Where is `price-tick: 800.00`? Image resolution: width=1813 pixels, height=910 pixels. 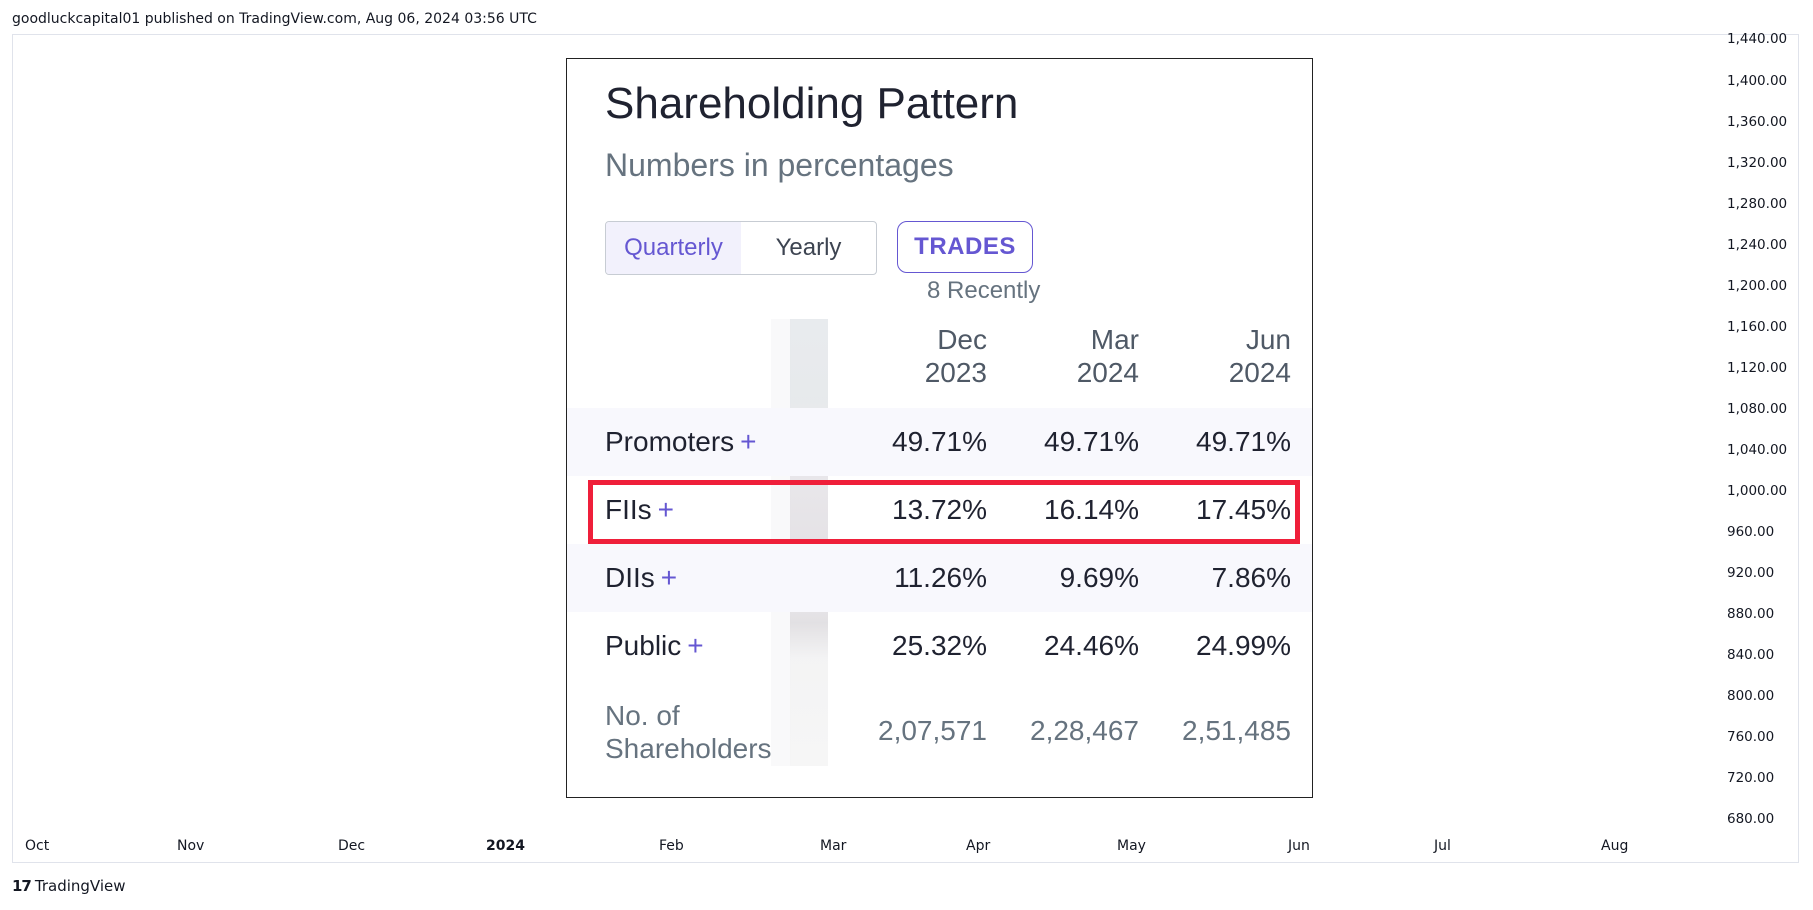
price-tick: 800.00 is located at coordinates (1751, 696).